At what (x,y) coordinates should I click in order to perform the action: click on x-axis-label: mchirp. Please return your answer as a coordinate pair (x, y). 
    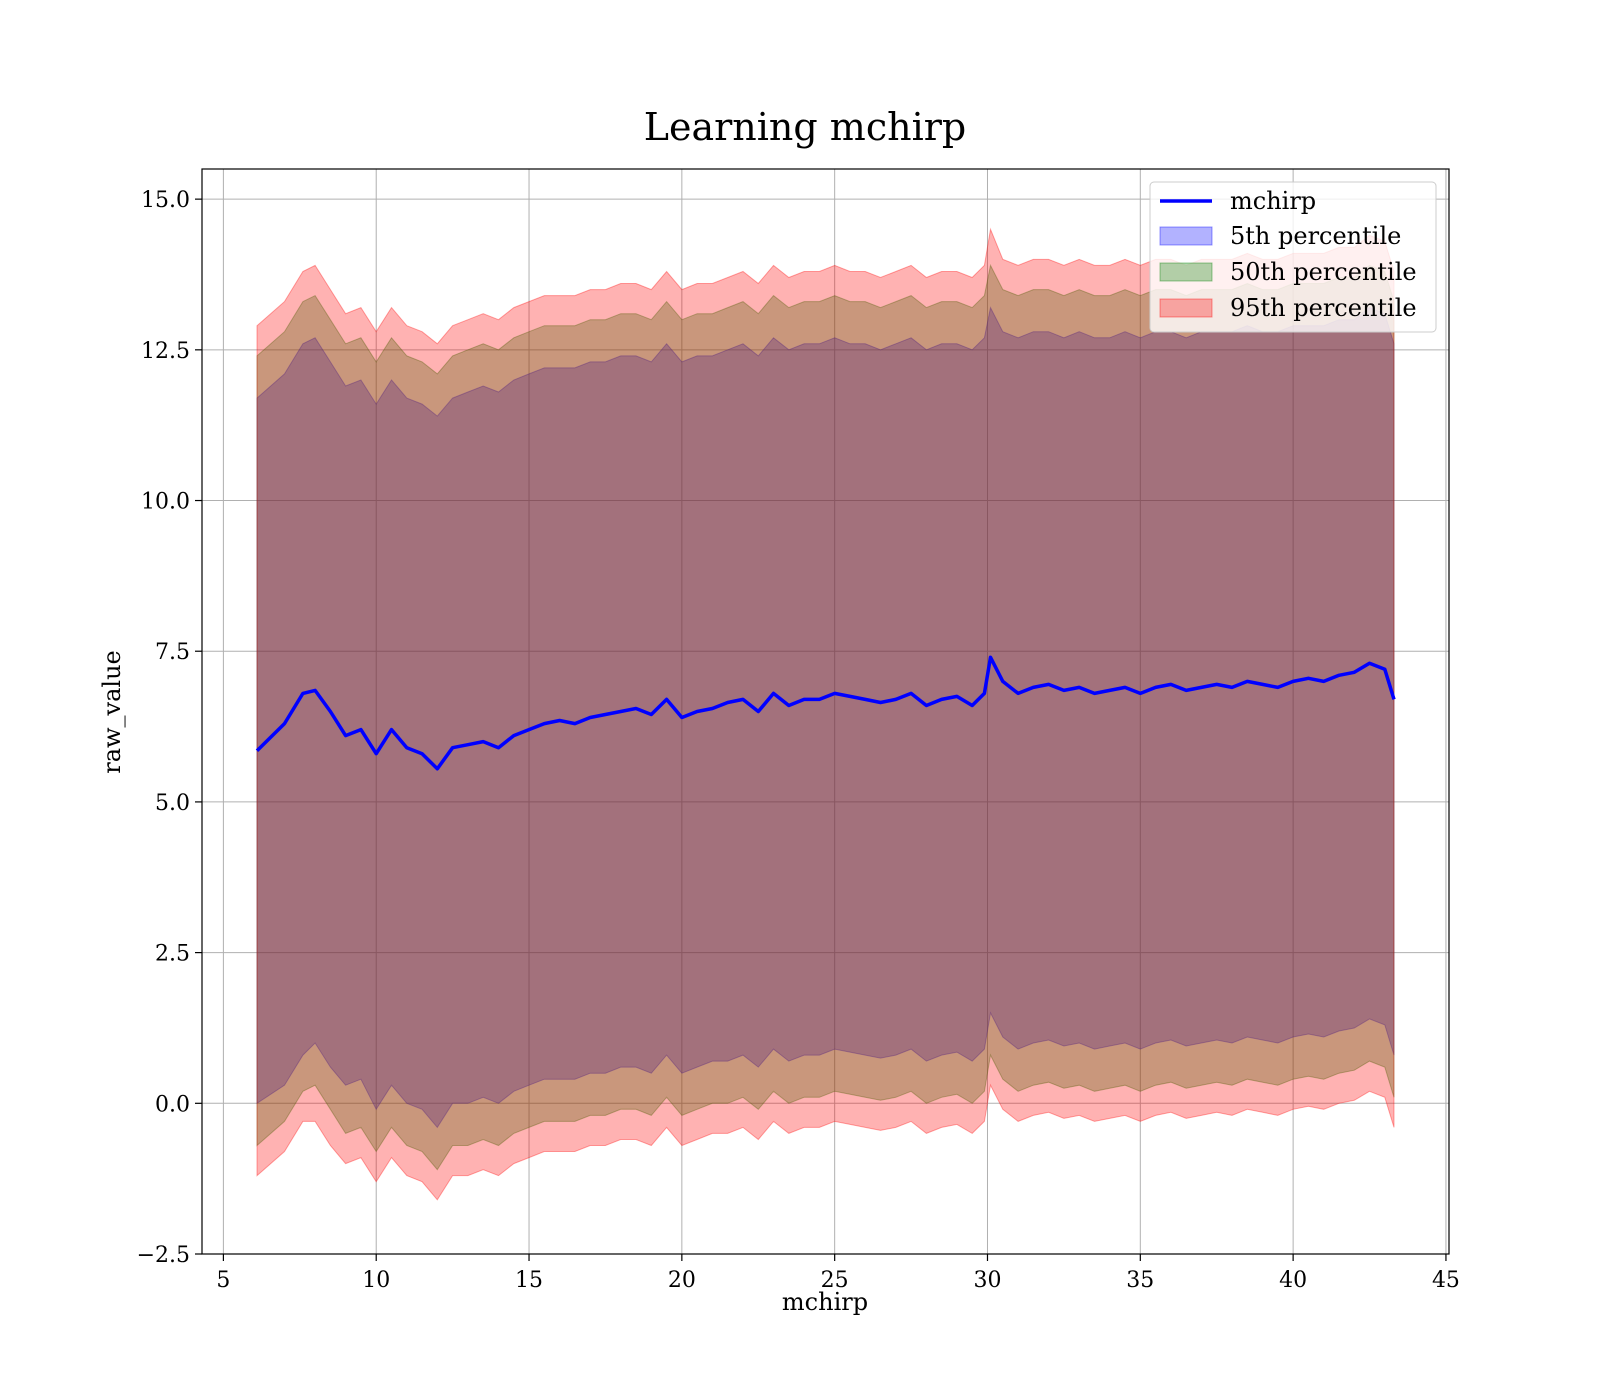
    Looking at the image, I should click on (825, 1302).